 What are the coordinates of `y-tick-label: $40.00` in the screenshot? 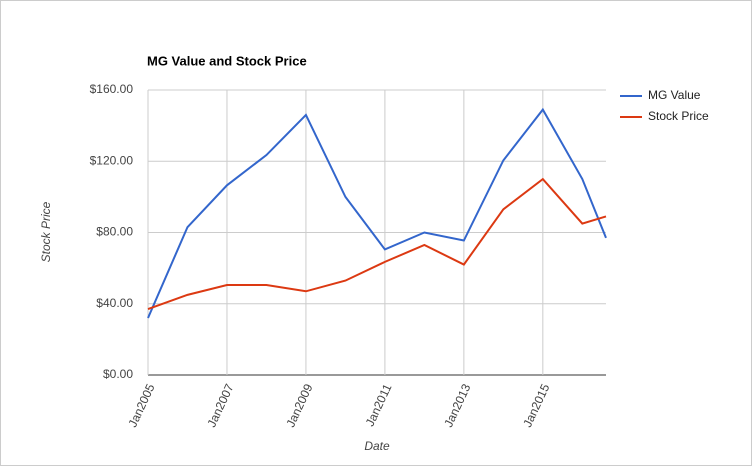 It's located at (114, 303).